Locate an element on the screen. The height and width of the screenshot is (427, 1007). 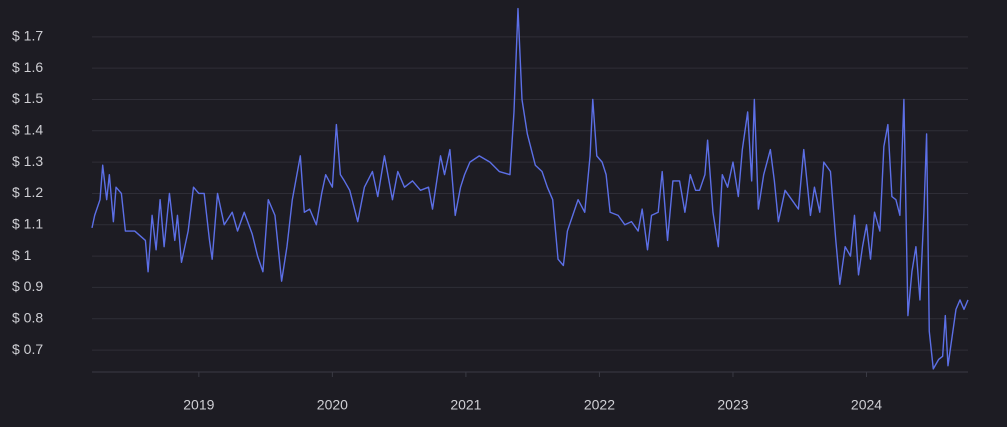
x-tick-label: 2024 is located at coordinates (866, 405).